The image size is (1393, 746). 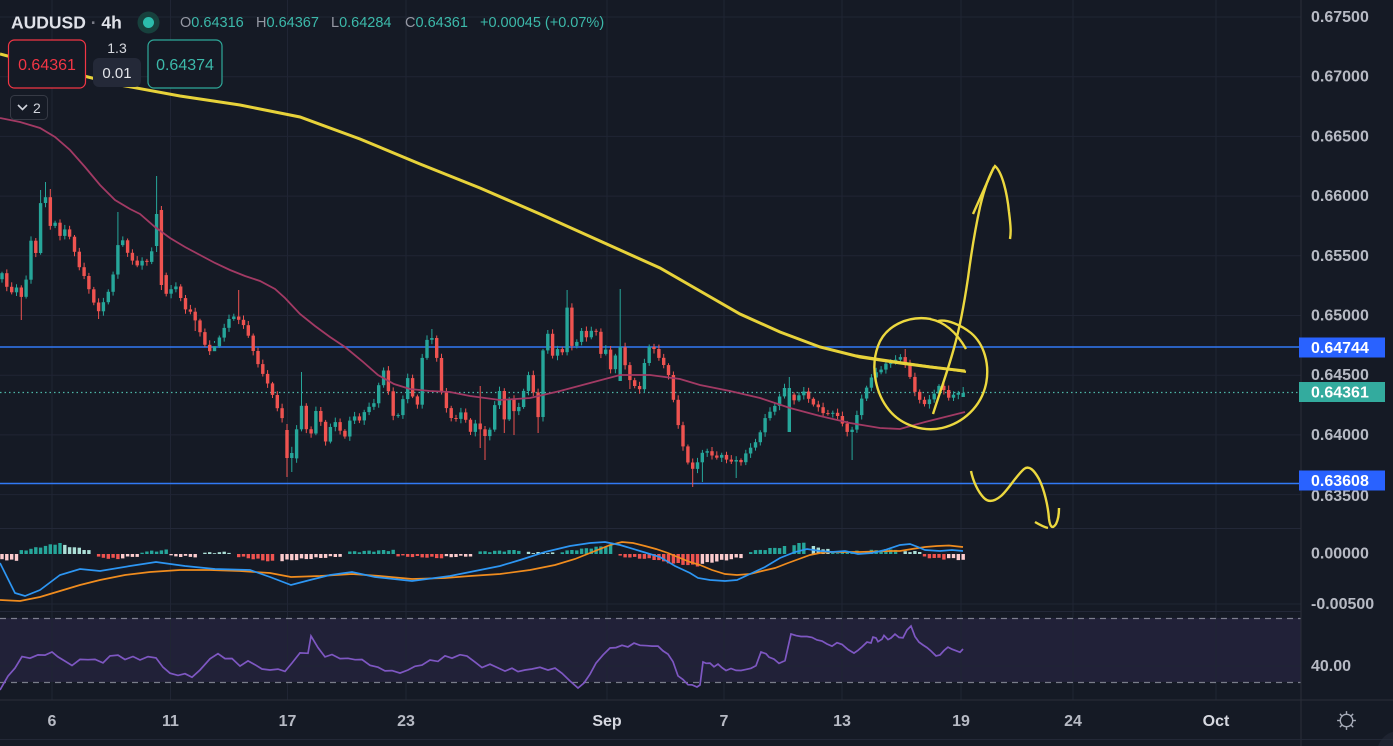 What do you see at coordinates (1340, 496) in the screenshot?
I see `svg-text: 0.63500` at bounding box center [1340, 496].